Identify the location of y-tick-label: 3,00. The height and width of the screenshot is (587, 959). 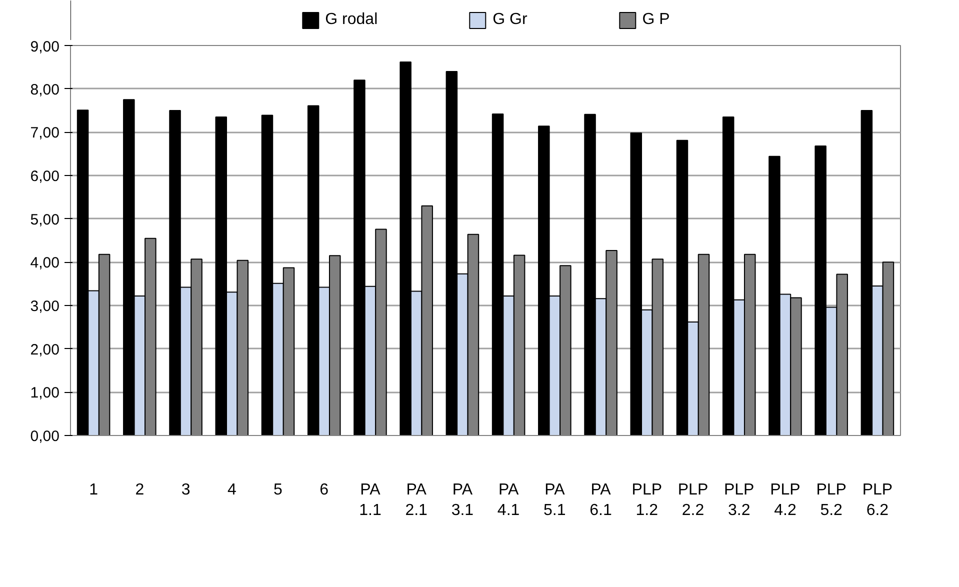
(45, 306).